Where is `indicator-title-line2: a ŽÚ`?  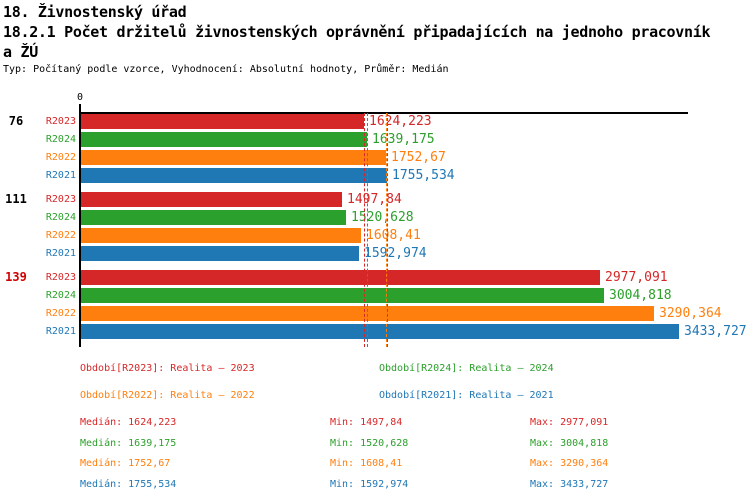
indicator-title-line2: a ŽÚ is located at coordinates (20, 52).